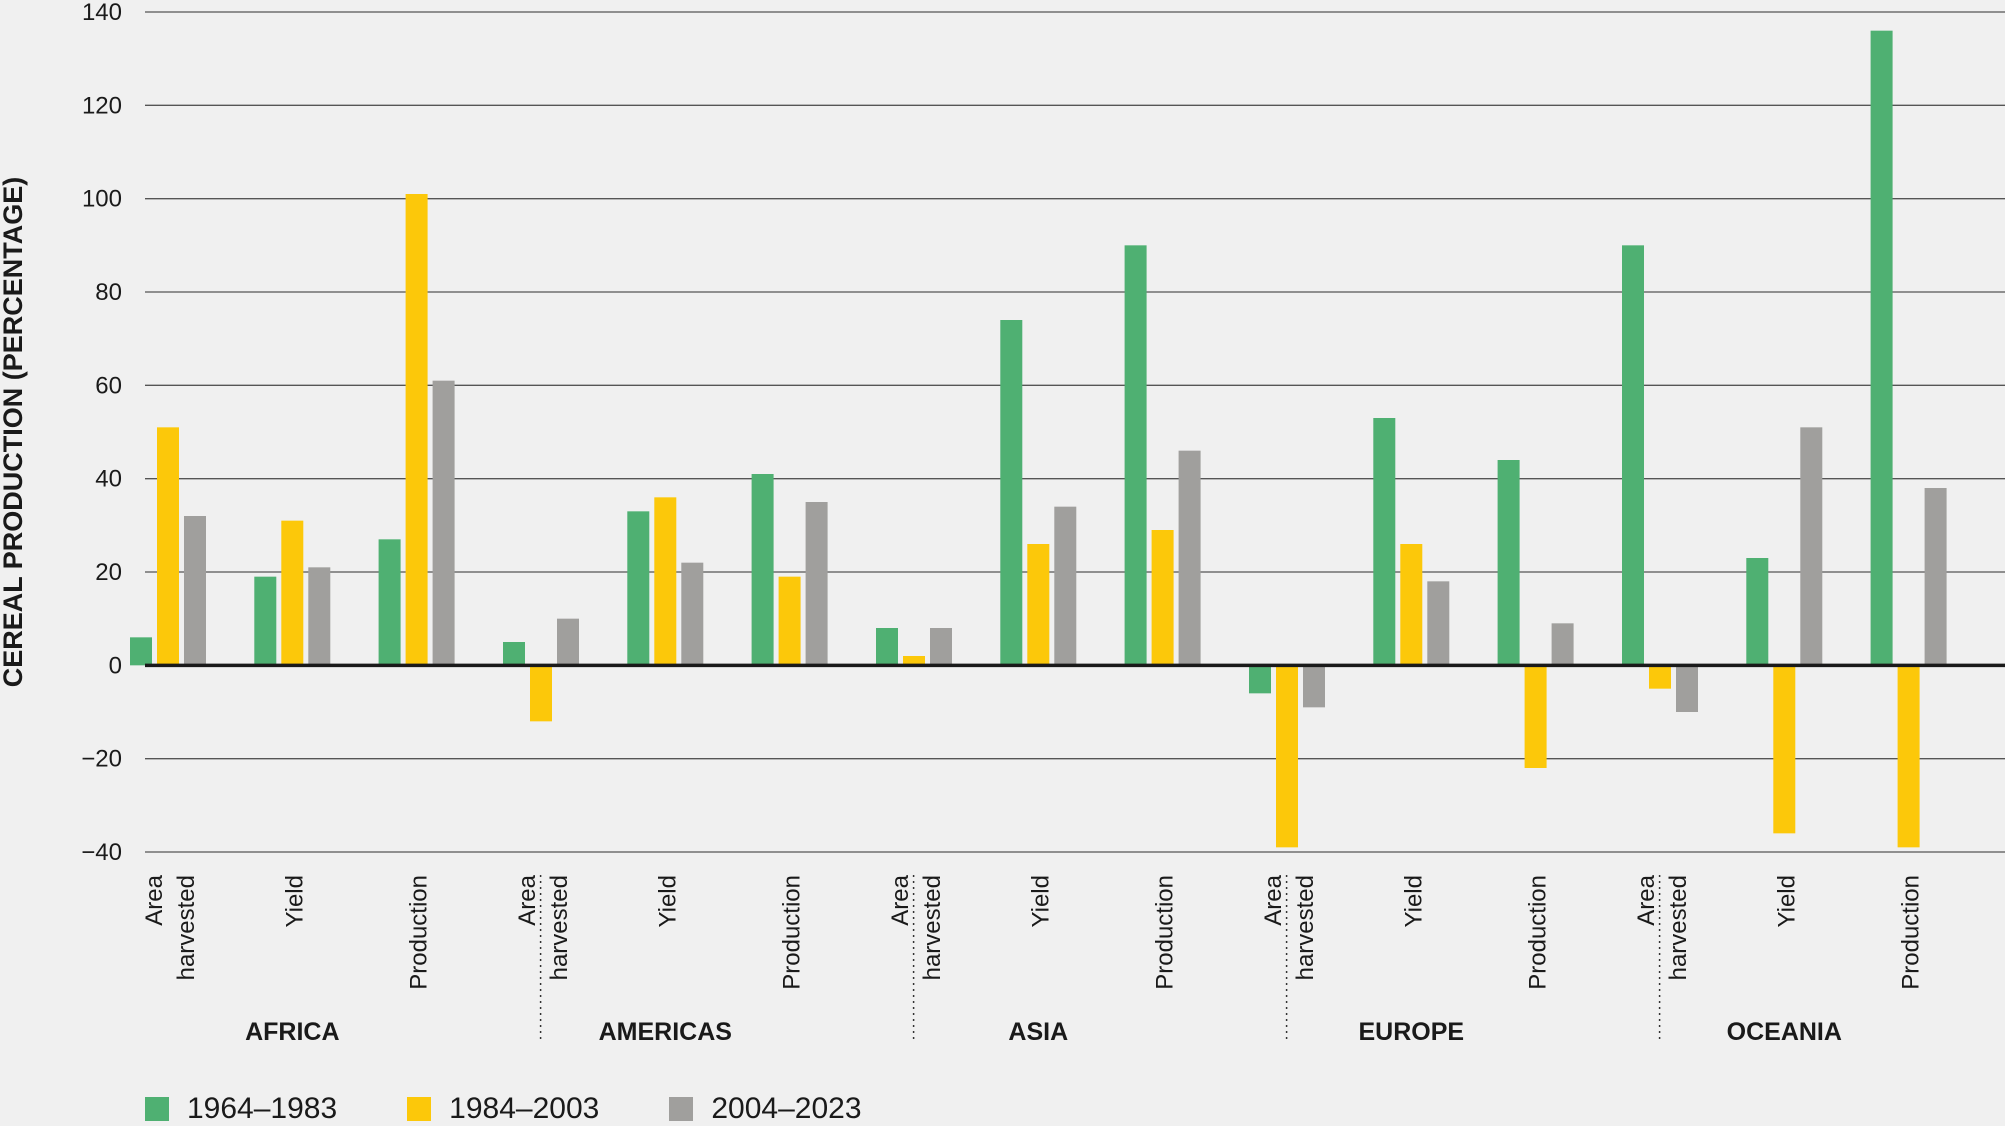  Describe the element at coordinates (195, 591) in the screenshot. I see `bar-africa-area-harvested-2004-2023` at that location.